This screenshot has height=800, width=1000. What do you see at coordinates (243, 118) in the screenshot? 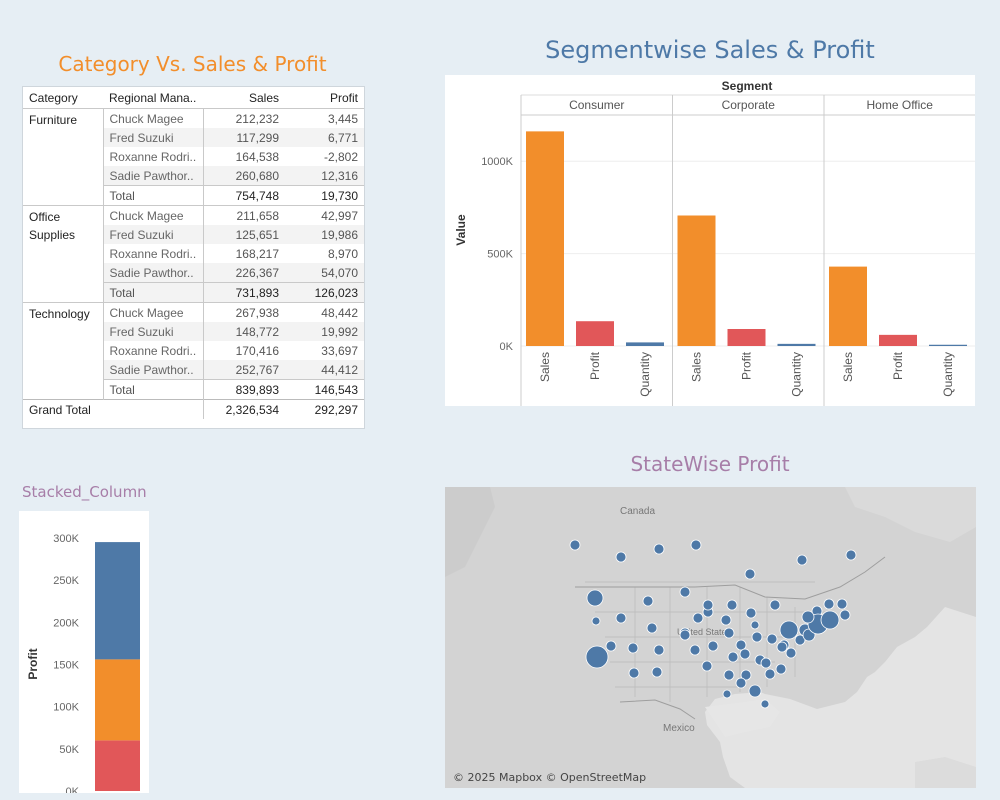
I see `sales-cell: 212,232` at bounding box center [243, 118].